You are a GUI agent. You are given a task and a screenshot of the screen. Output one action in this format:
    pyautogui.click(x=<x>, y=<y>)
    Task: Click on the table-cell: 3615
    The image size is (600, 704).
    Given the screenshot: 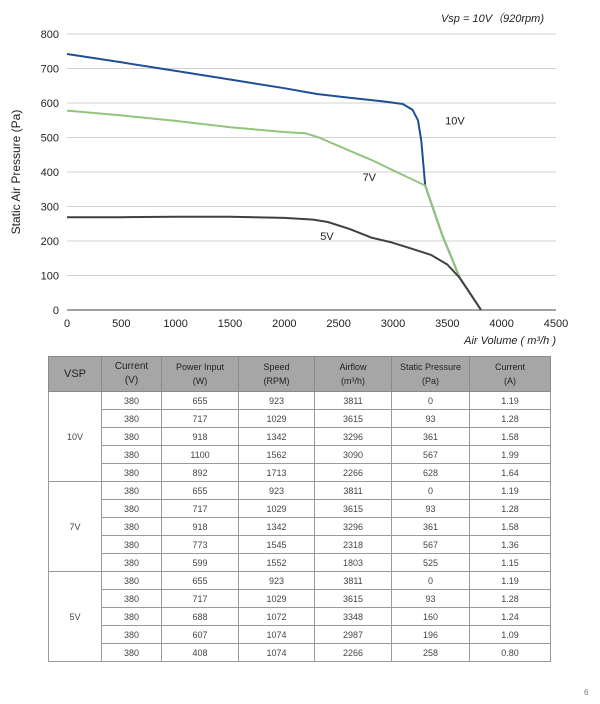 What is the action you would take?
    pyautogui.click(x=353, y=508)
    